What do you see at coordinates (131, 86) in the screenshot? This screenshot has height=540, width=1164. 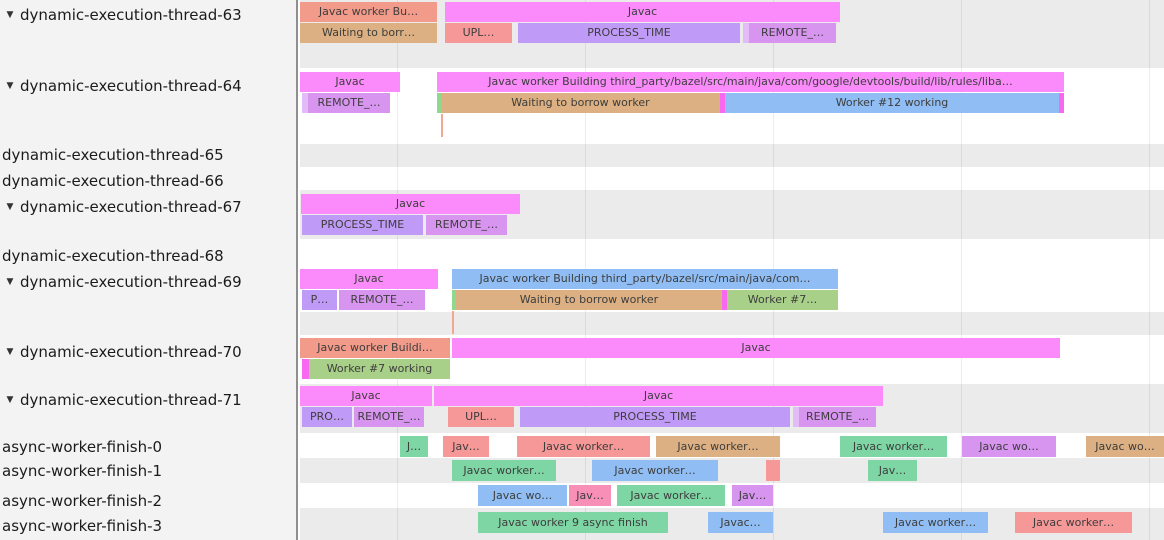 I see `thread-name-label: dynamic-execution-thread-64` at bounding box center [131, 86].